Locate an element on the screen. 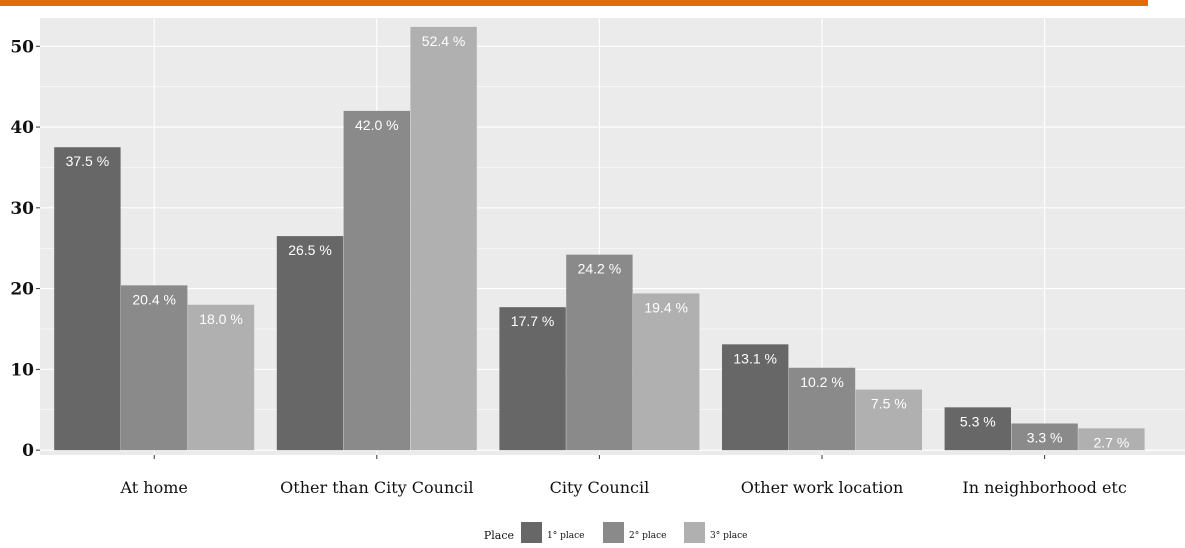  y-tick-label: 50 is located at coordinates (22, 47).